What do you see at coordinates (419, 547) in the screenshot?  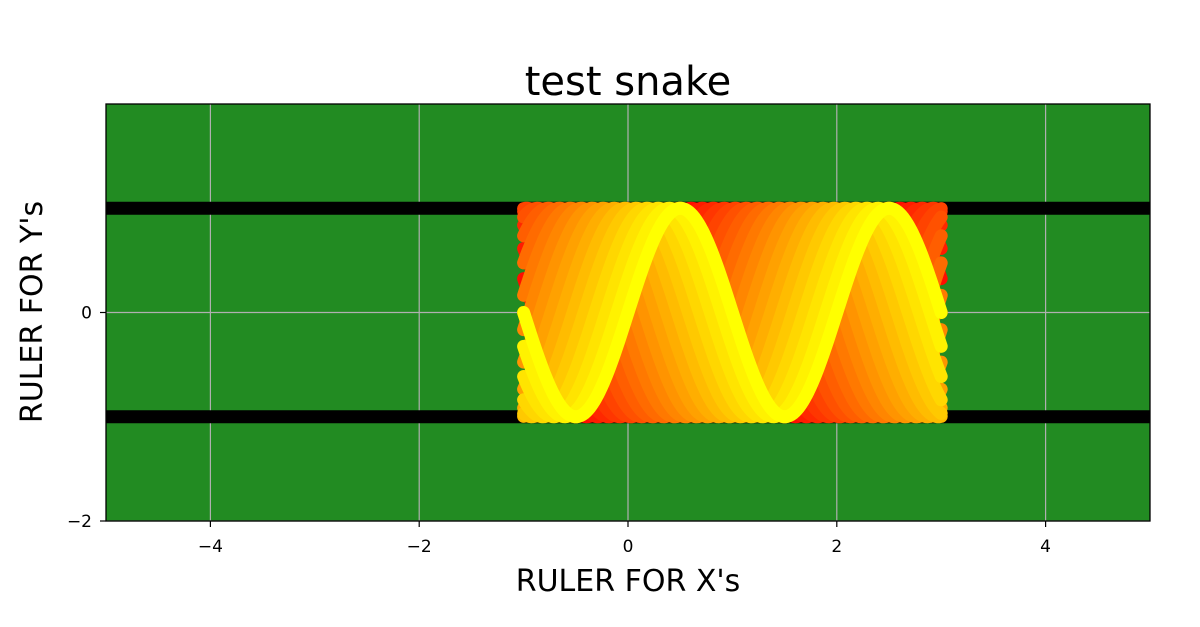 I see `x-tick-label: −2` at bounding box center [419, 547].